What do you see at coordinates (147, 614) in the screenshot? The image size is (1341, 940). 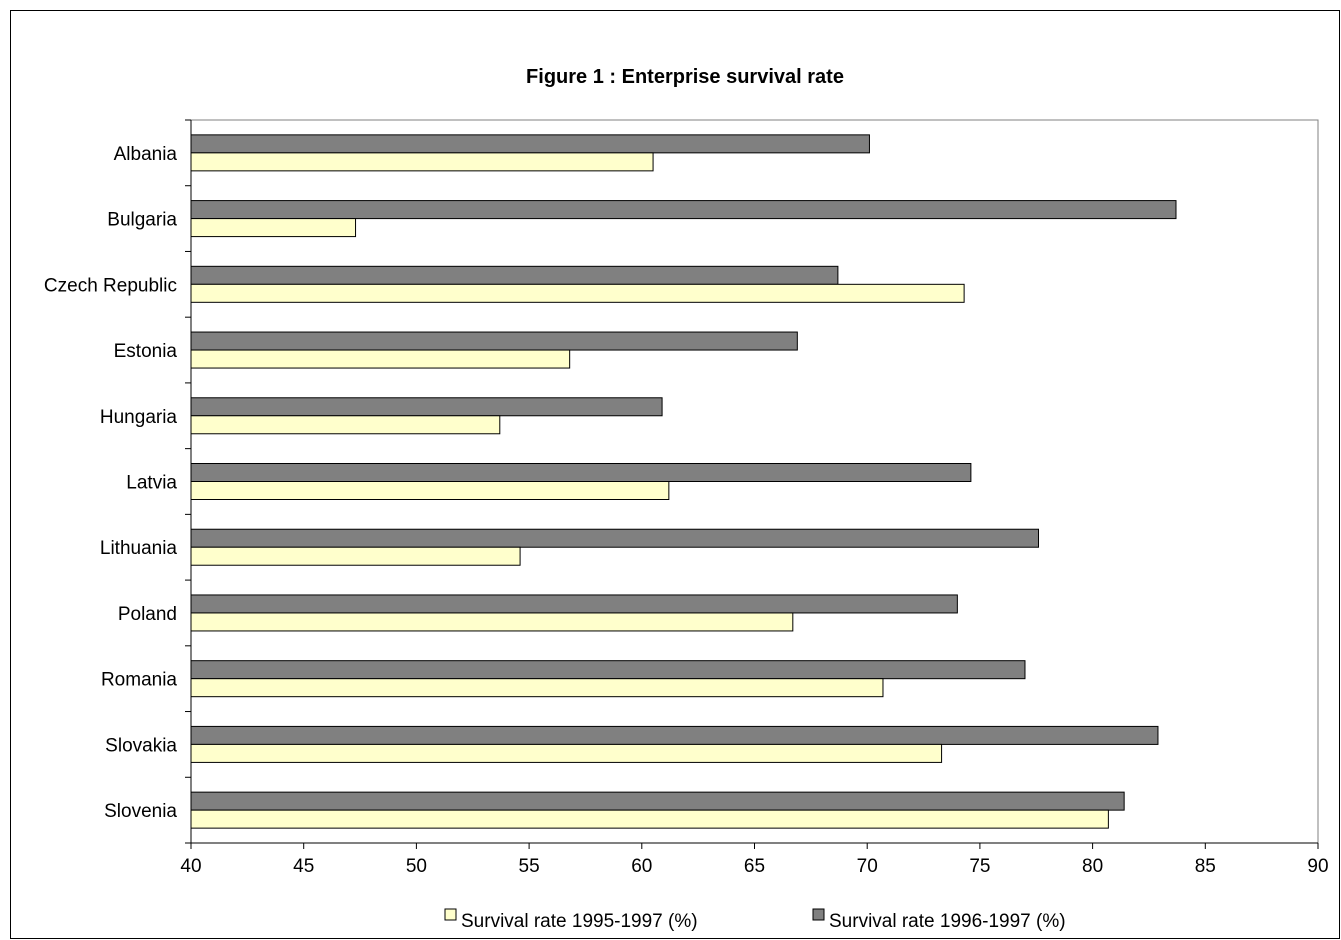 I see `category-label: Poland` at bounding box center [147, 614].